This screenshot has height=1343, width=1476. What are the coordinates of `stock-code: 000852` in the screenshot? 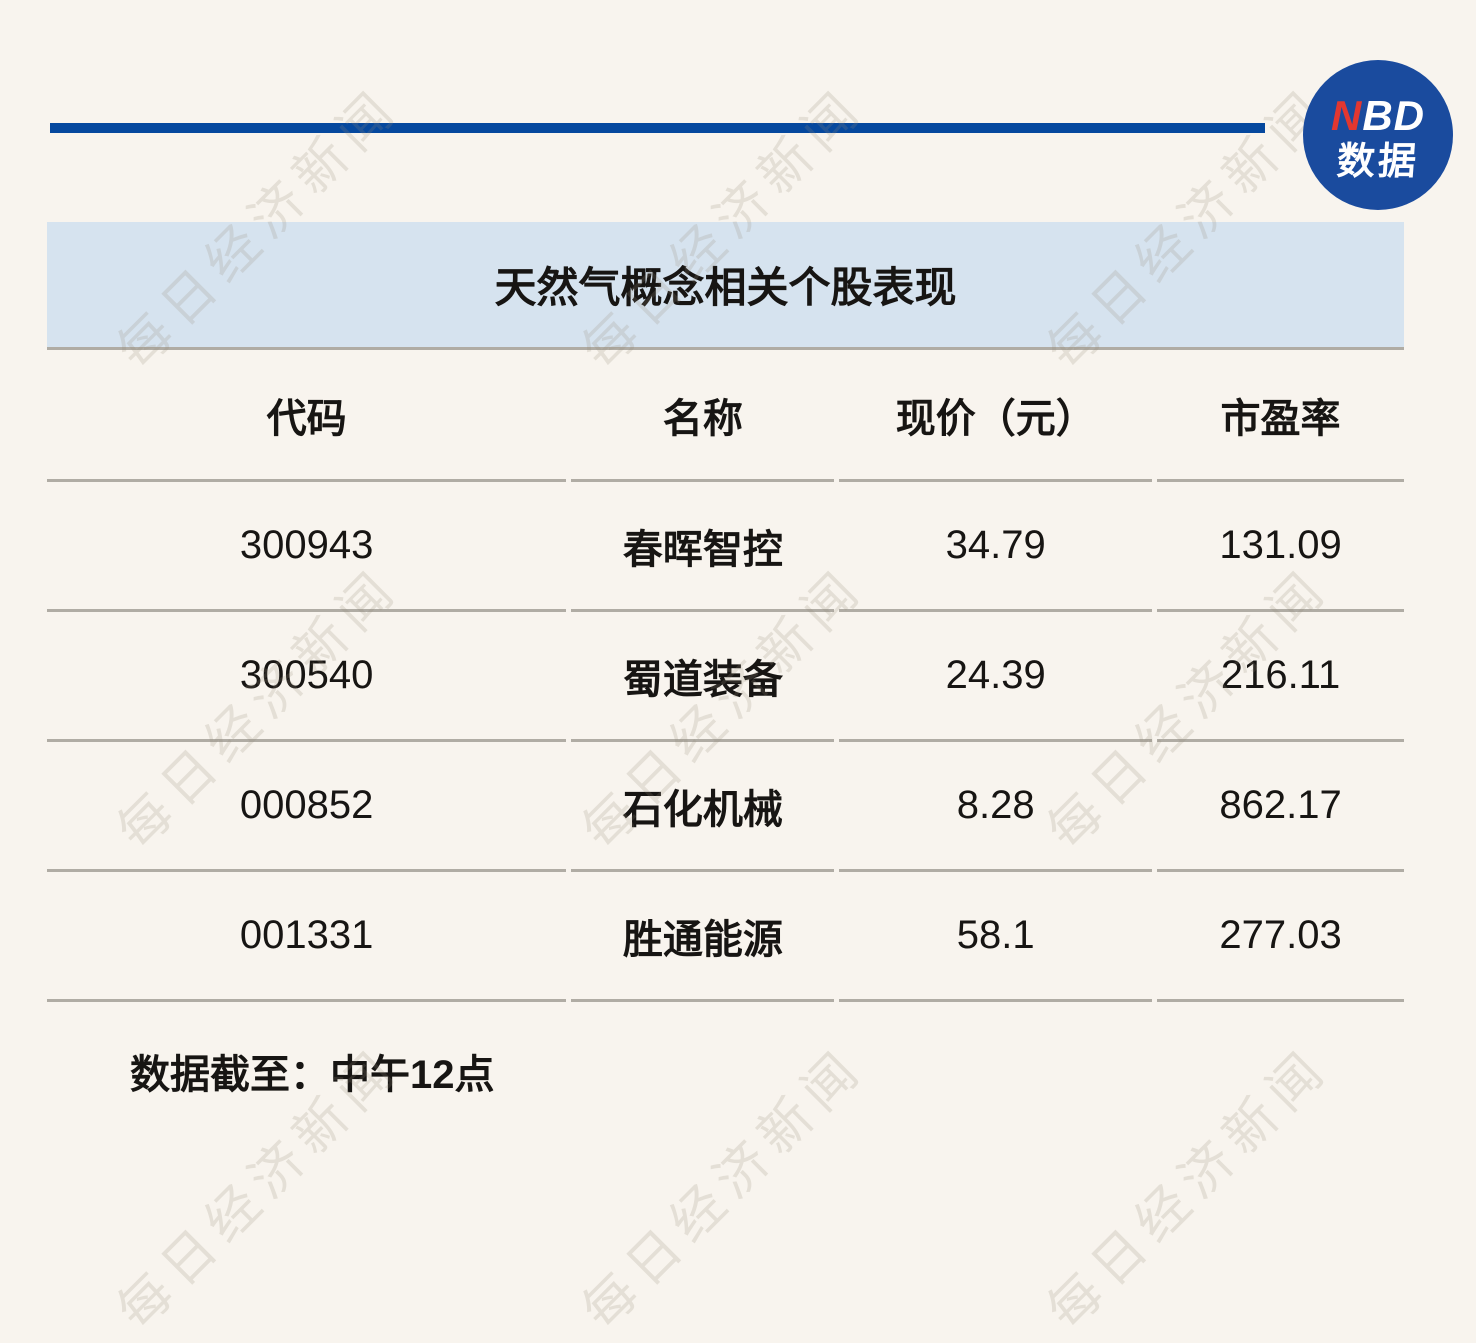 It's located at (307, 807).